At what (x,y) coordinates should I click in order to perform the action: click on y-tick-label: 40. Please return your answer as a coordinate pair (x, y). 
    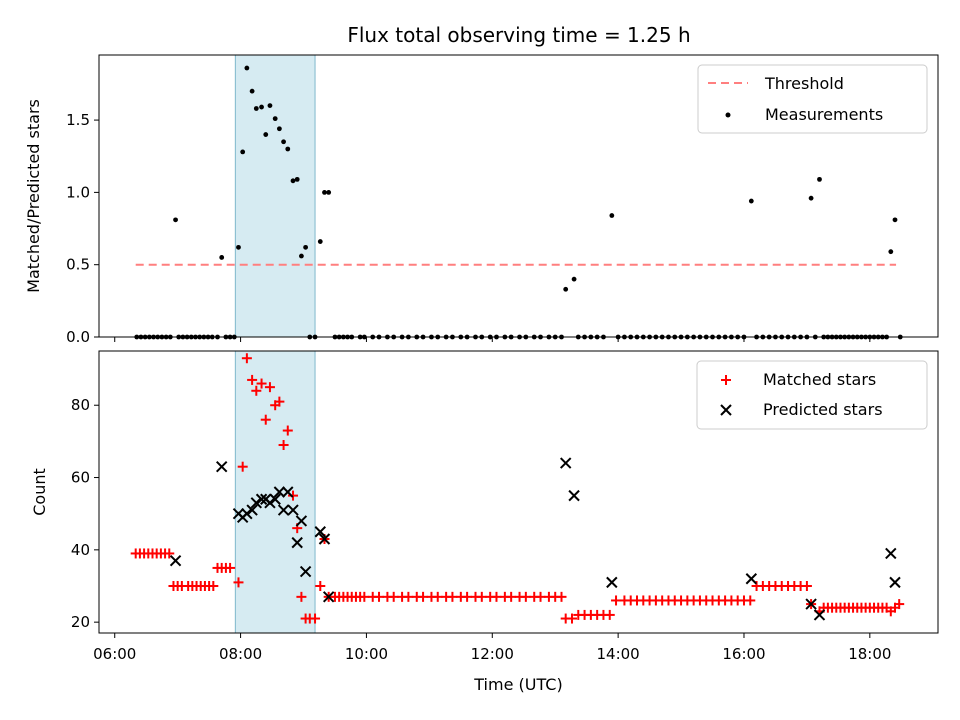
    Looking at the image, I should click on (80, 550).